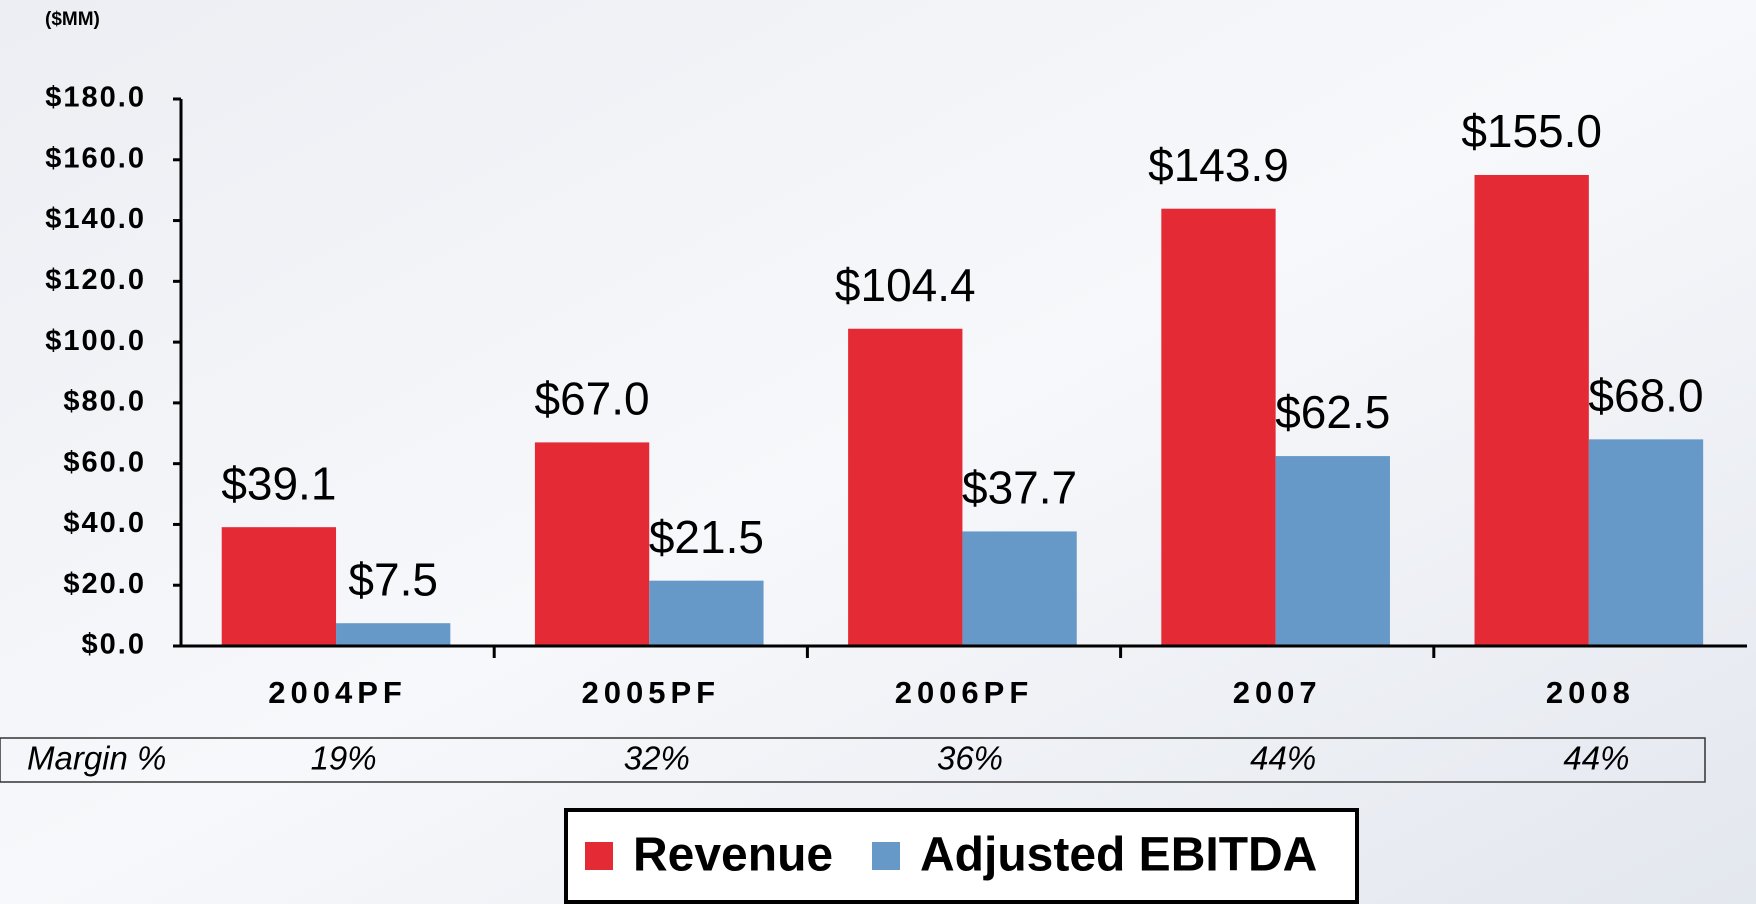 The height and width of the screenshot is (904, 1756). What do you see at coordinates (1531, 131) in the screenshot?
I see `value-label: $155.0` at bounding box center [1531, 131].